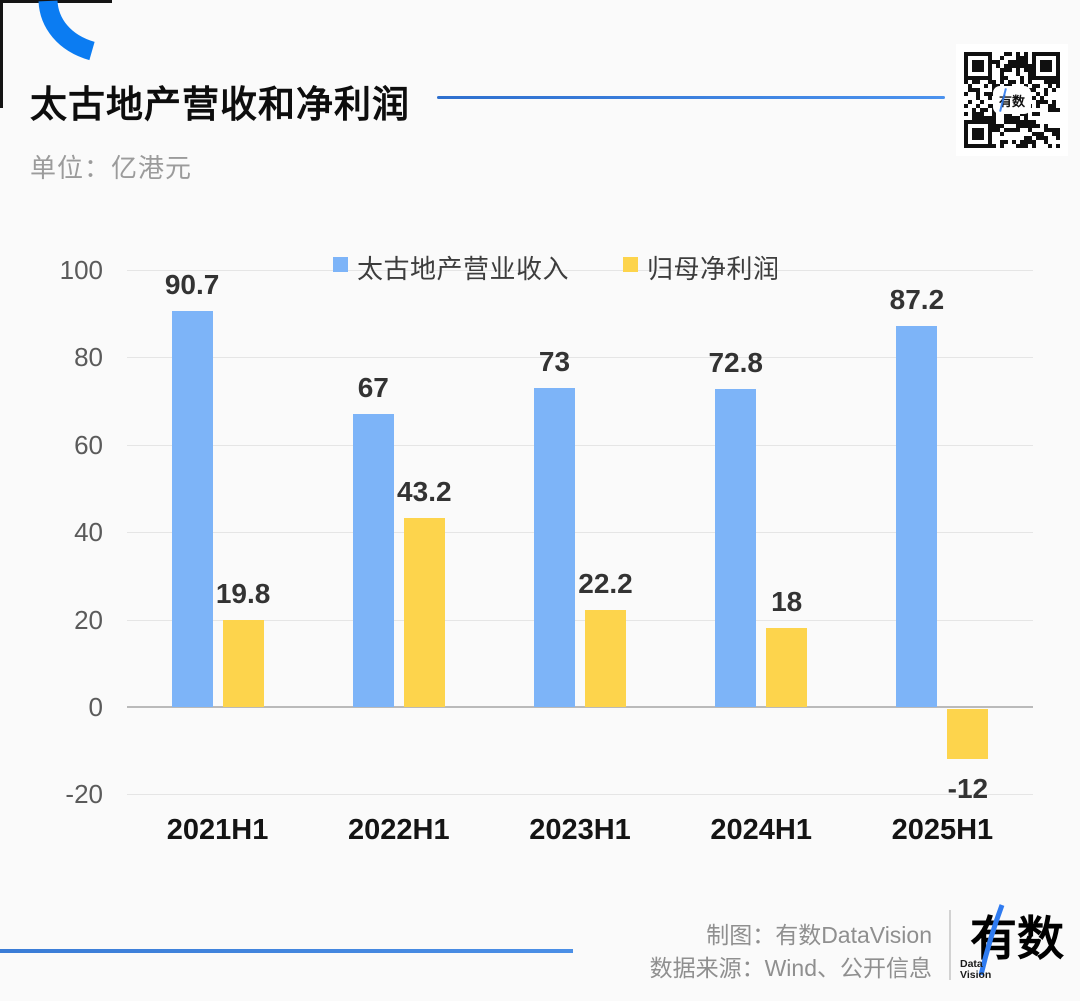 This screenshot has height=1001, width=1080. I want to click on credit-maker: 制图：有数DataVision, so click(819, 935).